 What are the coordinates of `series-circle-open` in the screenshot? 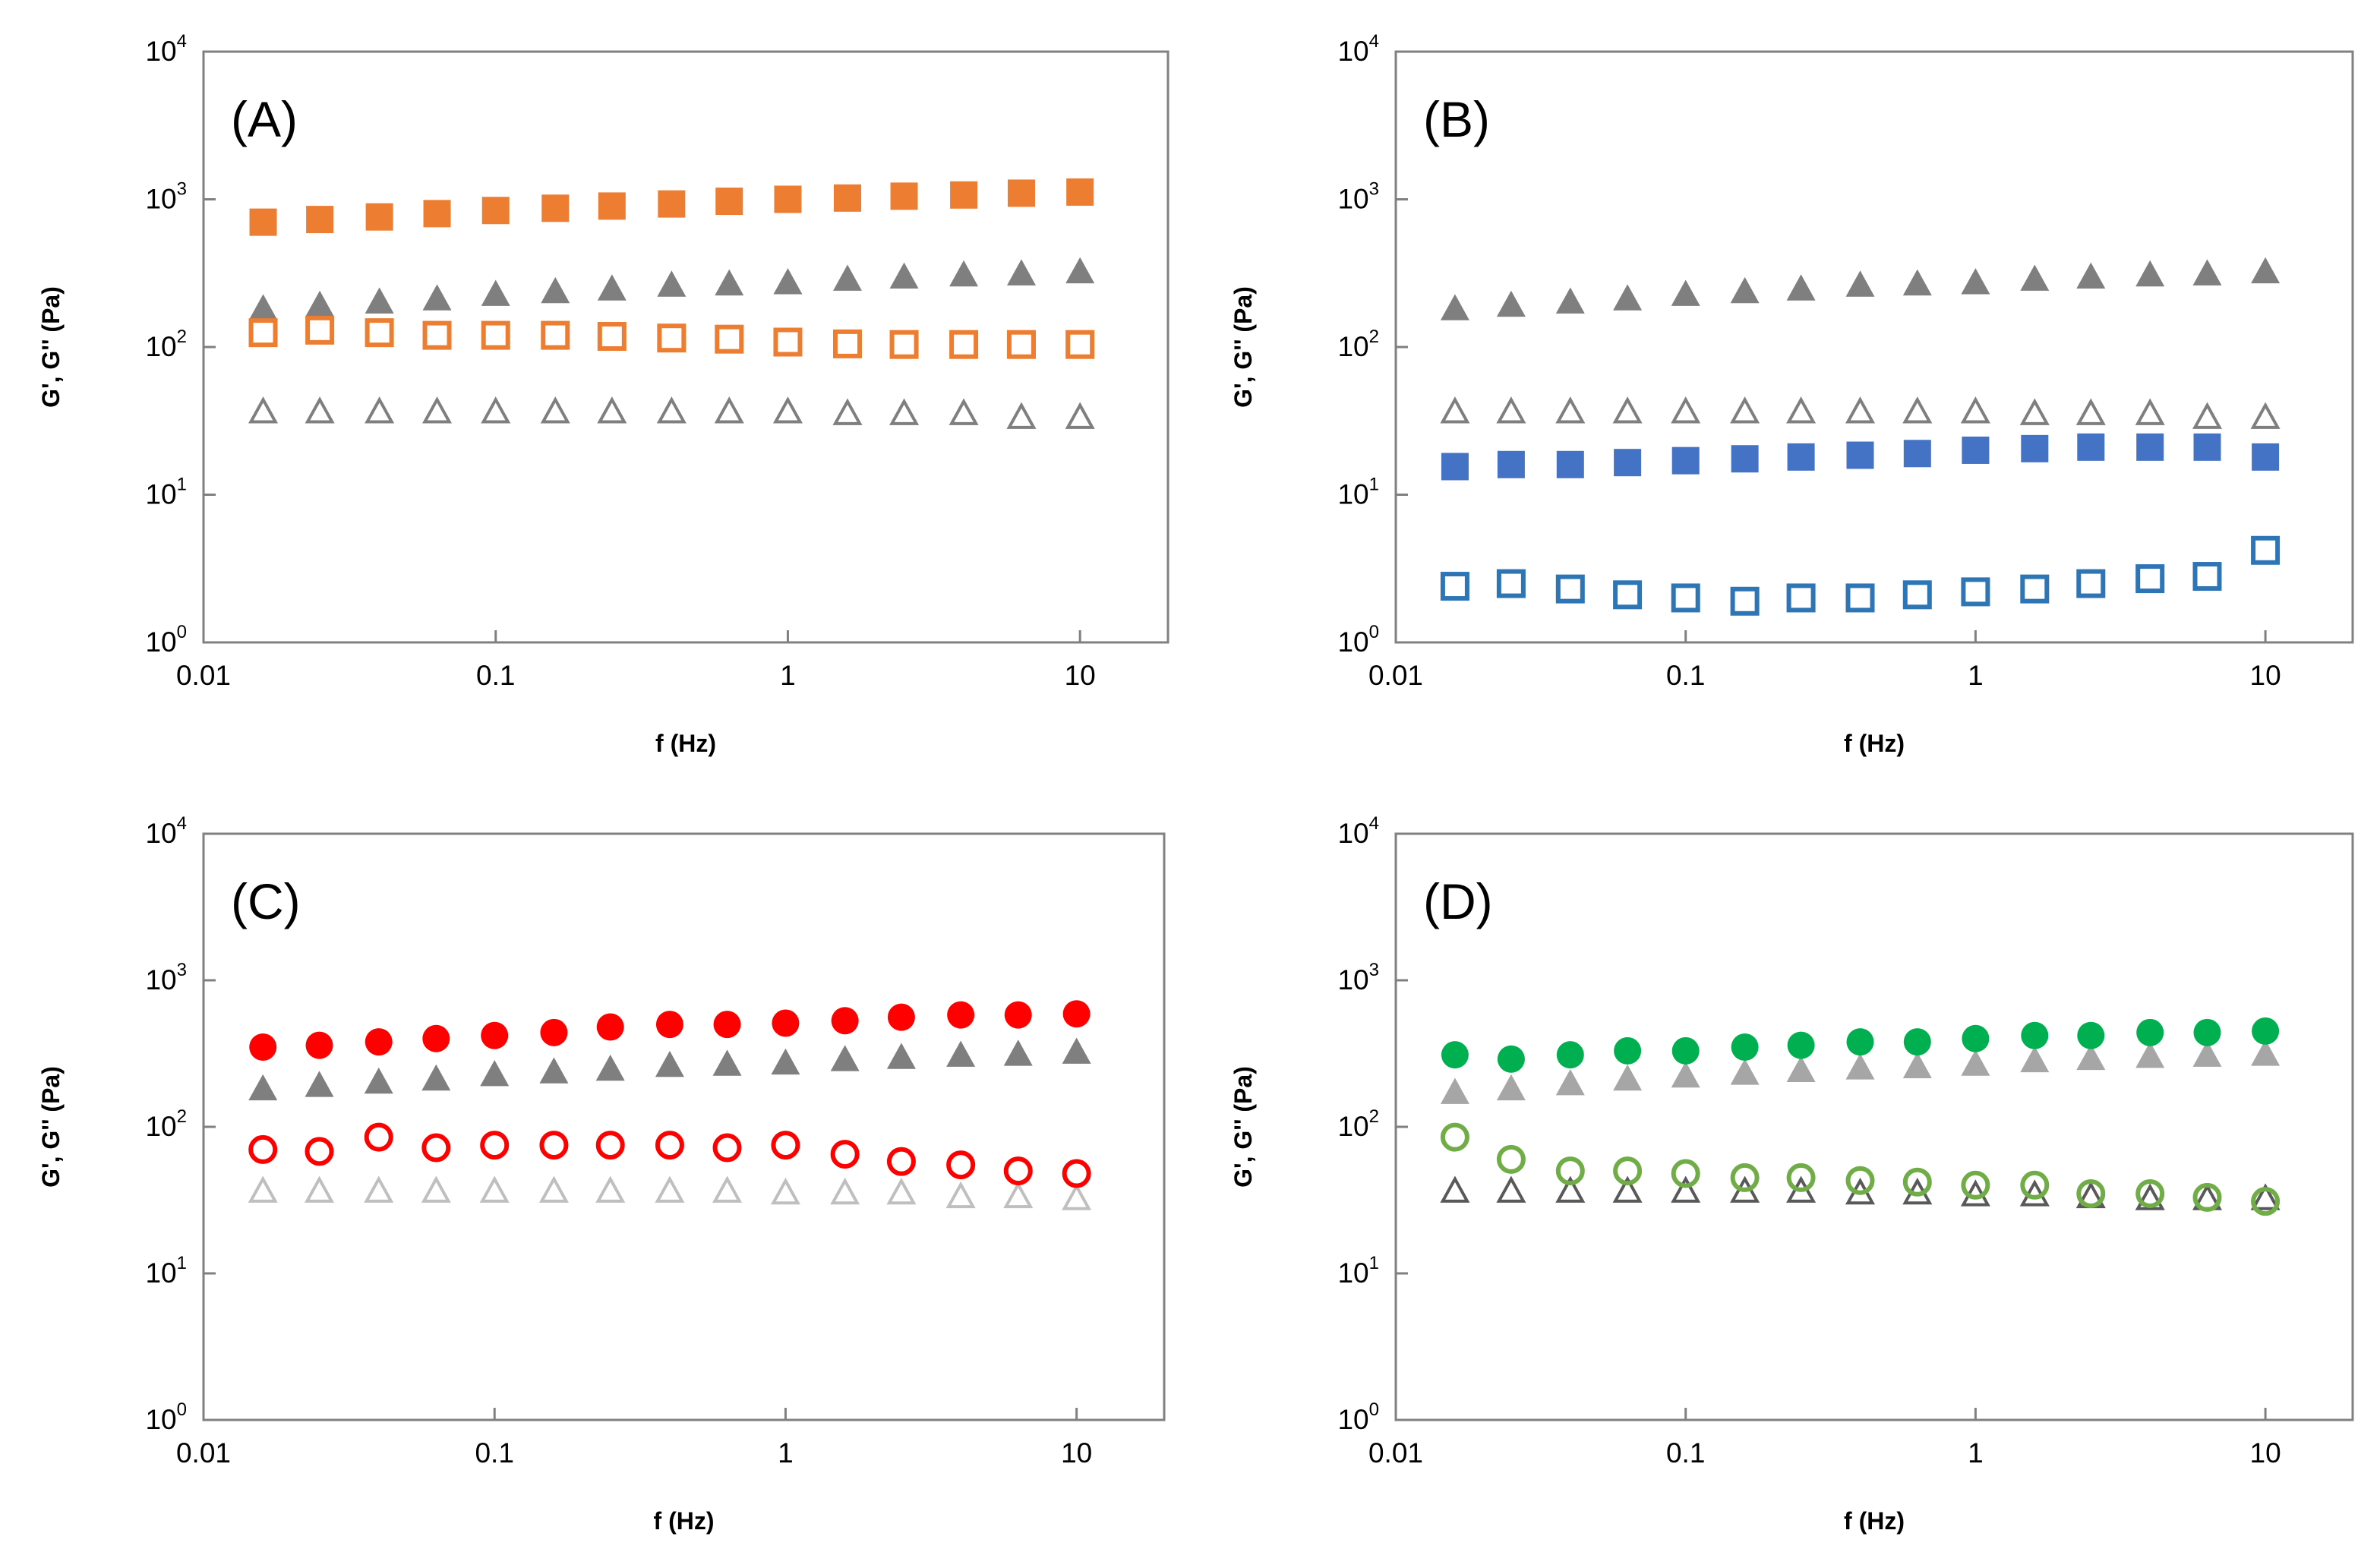 It's located at (669, 1155).